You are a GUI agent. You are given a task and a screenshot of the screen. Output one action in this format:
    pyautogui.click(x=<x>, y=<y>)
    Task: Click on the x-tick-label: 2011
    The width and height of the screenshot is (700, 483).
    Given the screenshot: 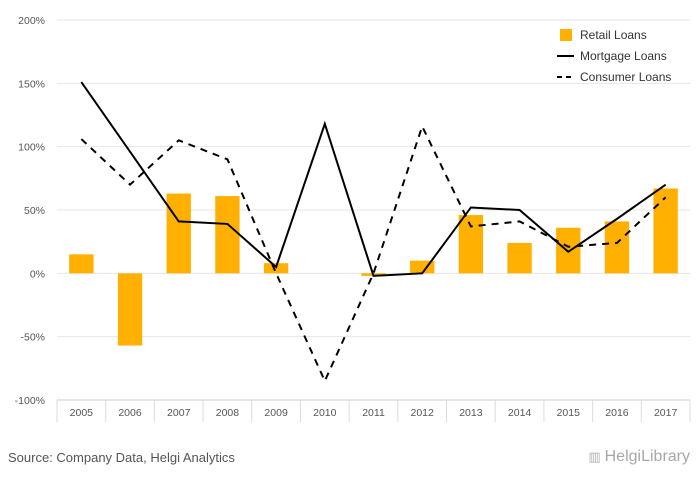 What is the action you would take?
    pyautogui.click(x=373, y=413)
    